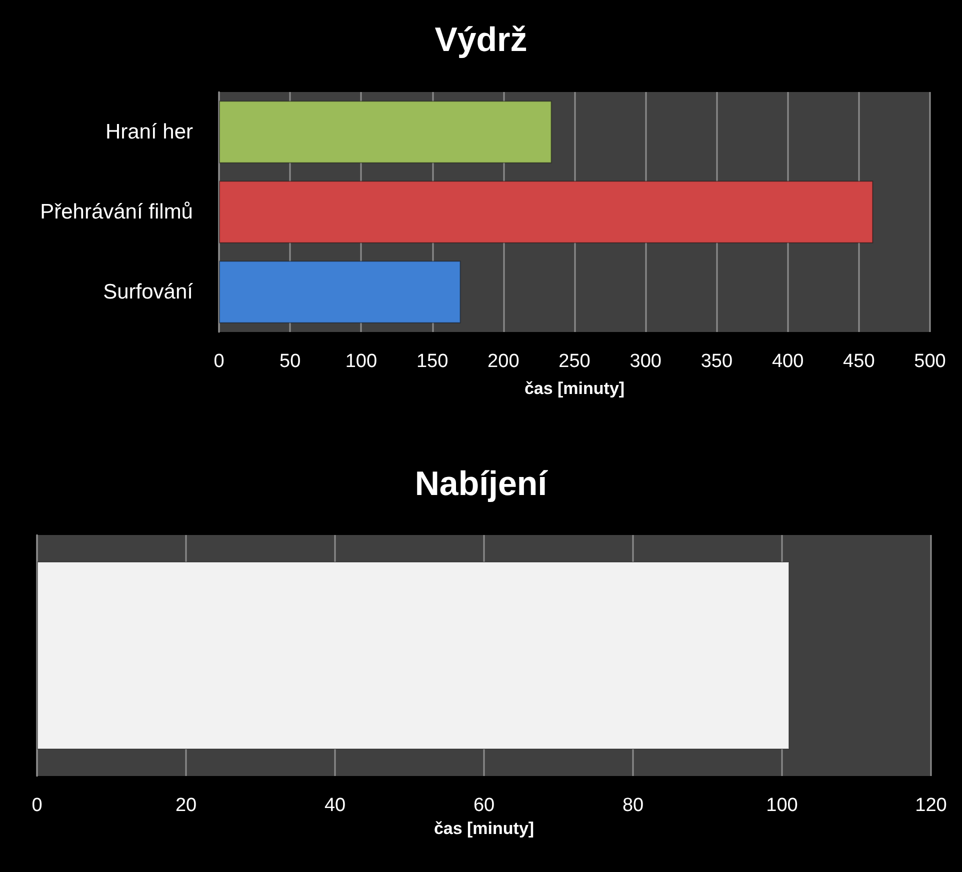  Describe the element at coordinates (859, 361) in the screenshot. I see `x-tick-label: 450` at that location.